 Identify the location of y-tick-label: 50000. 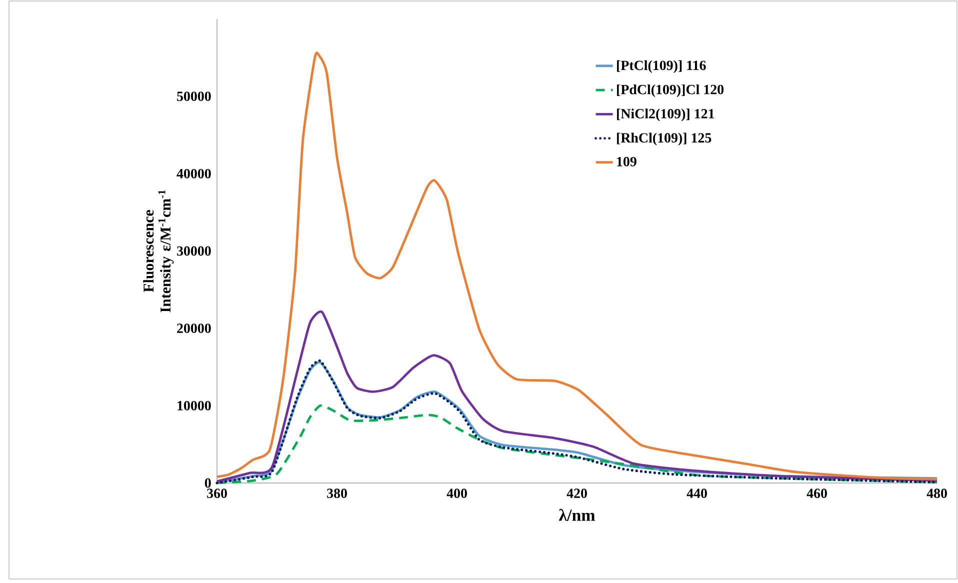
(194, 97).